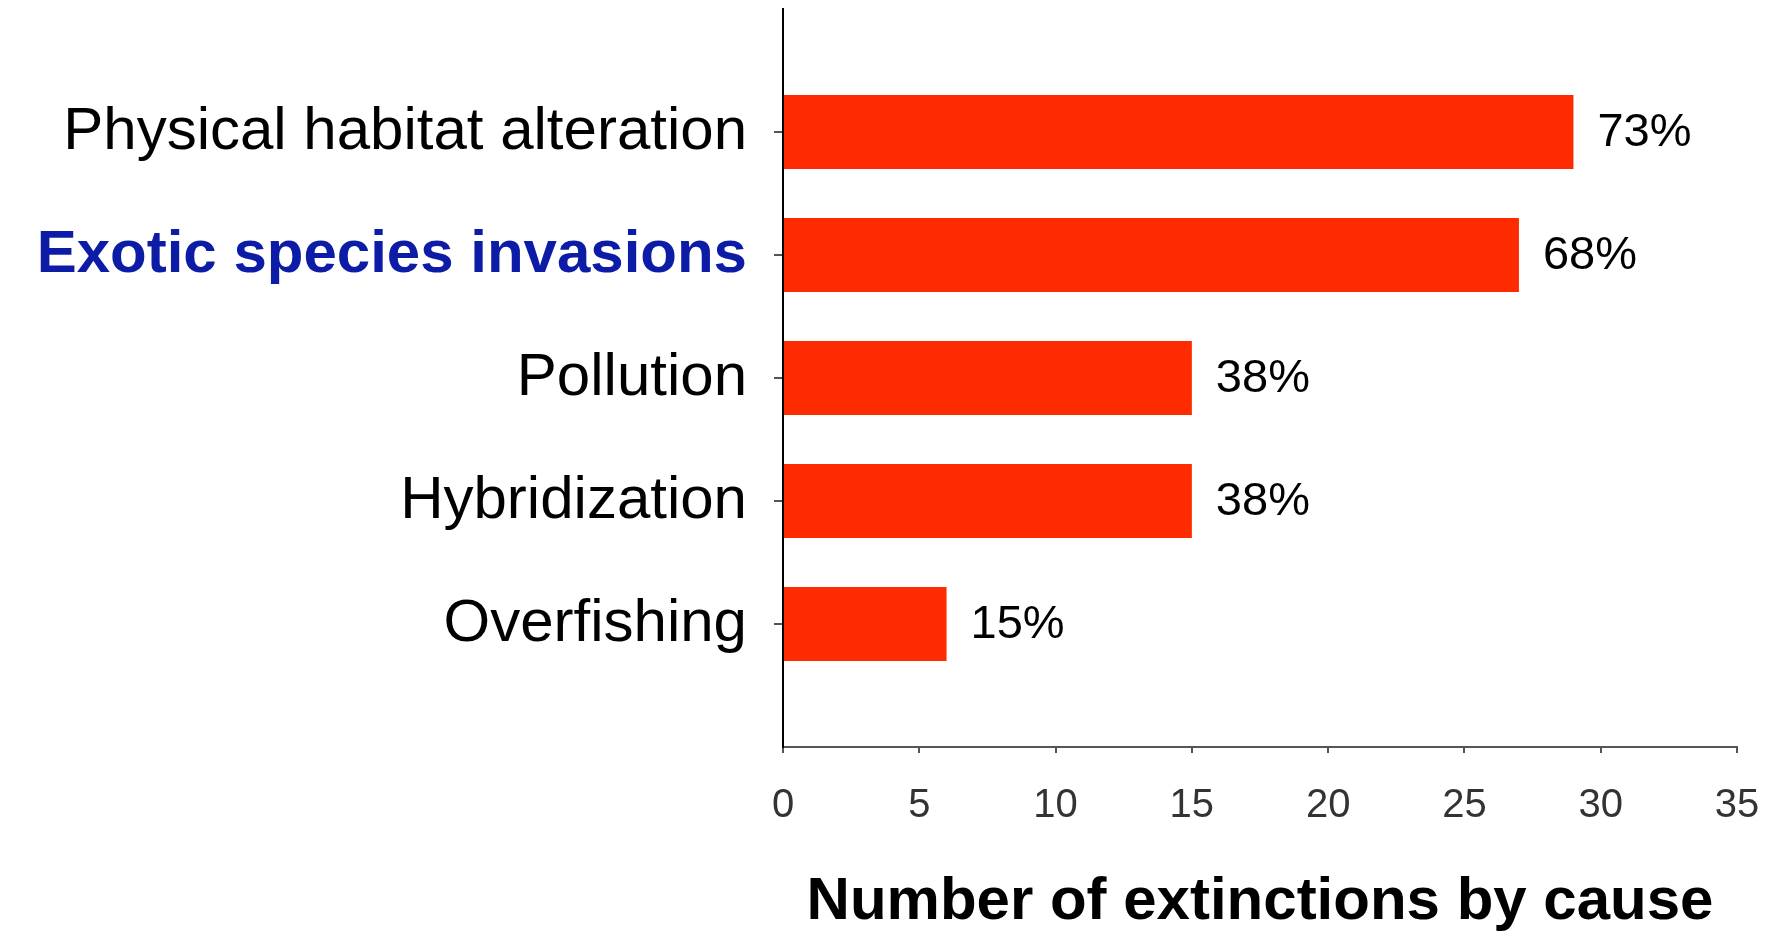 This screenshot has width=1777, height=935. Describe the element at coordinates (1600, 803) in the screenshot. I see `x-tick-label: 30` at that location.